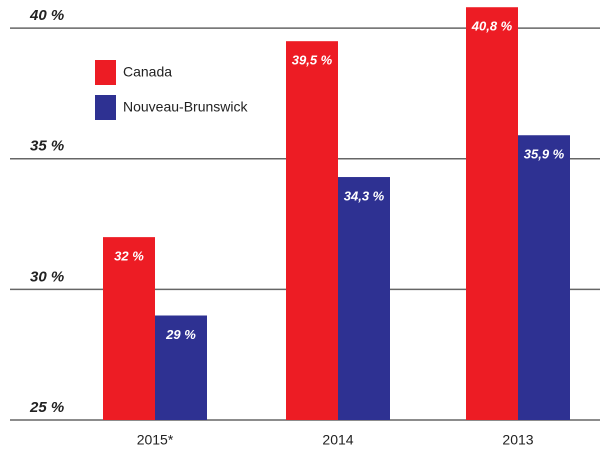  Describe the element at coordinates (492, 26) in the screenshot. I see `value-label: 40,8 %` at that location.